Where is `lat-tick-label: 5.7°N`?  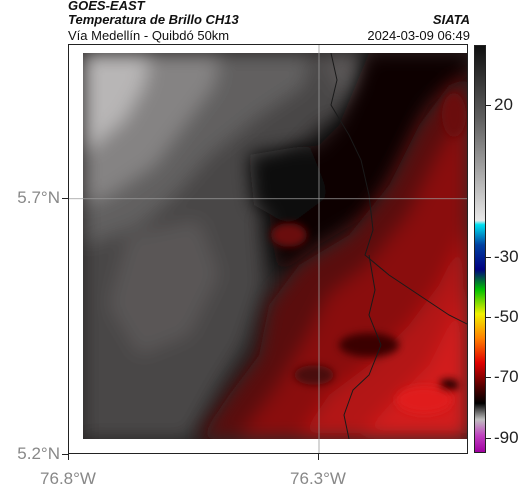
lat-tick-label: 5.7°N is located at coordinates (38, 197).